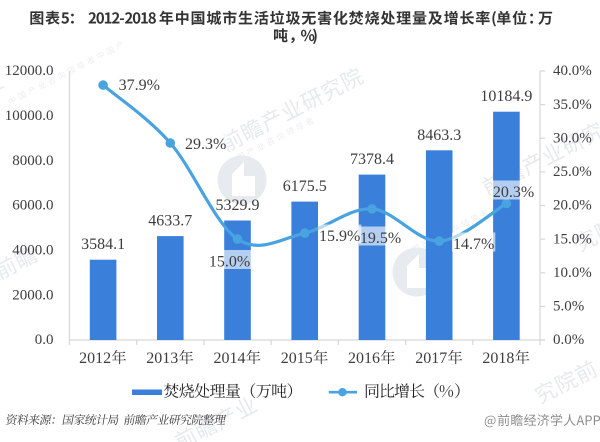 The height and width of the screenshot is (442, 600). I want to click on svg-text: 6000.0, so click(32, 206).